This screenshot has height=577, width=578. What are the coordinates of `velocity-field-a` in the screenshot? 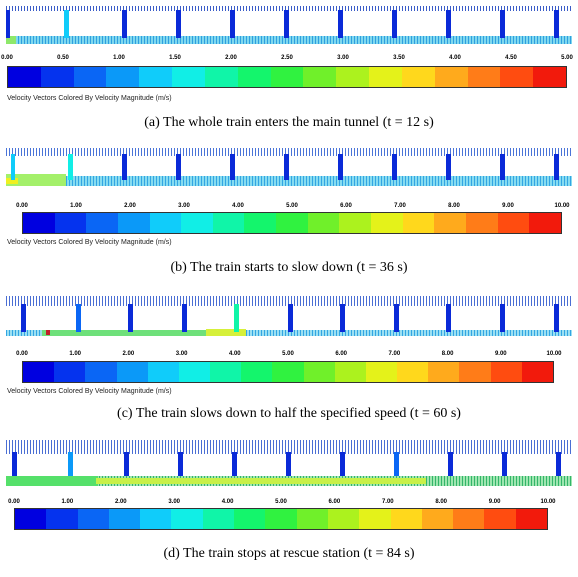 It's located at (289, 26).